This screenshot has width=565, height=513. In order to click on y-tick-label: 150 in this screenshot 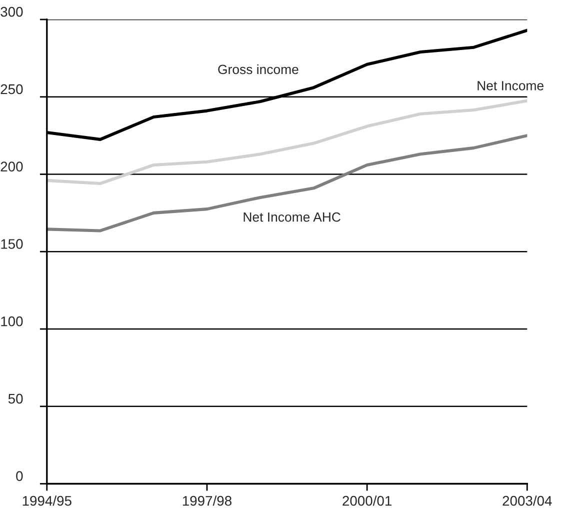, I will do `click(12, 244)`.